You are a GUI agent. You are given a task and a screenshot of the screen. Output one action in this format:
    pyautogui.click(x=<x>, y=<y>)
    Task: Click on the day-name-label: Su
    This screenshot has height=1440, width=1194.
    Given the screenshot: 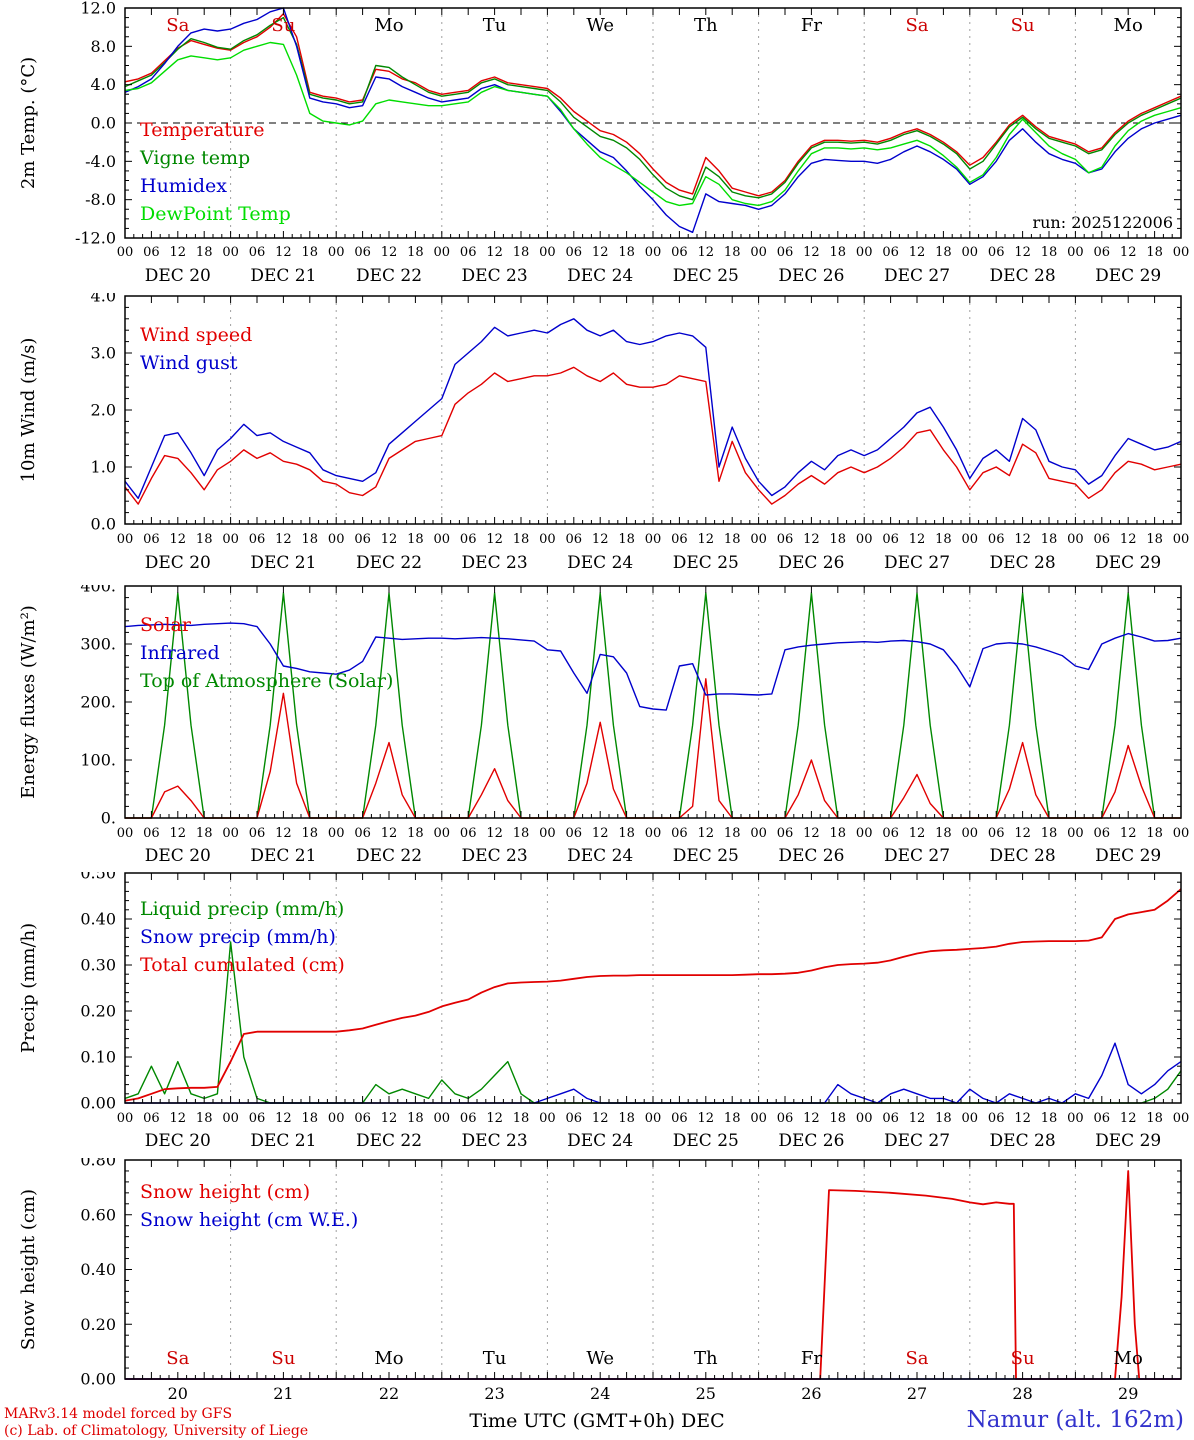 What is the action you would take?
    pyautogui.click(x=283, y=25)
    